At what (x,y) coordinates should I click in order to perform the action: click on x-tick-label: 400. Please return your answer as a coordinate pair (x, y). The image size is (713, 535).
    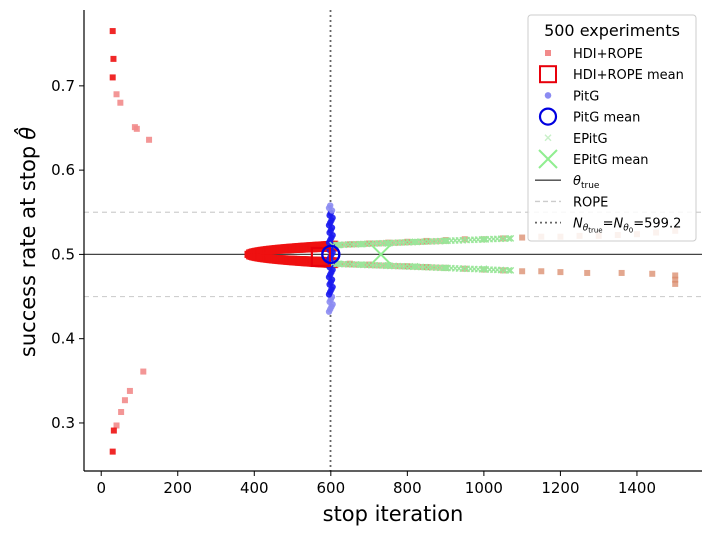
    Looking at the image, I should click on (254, 488).